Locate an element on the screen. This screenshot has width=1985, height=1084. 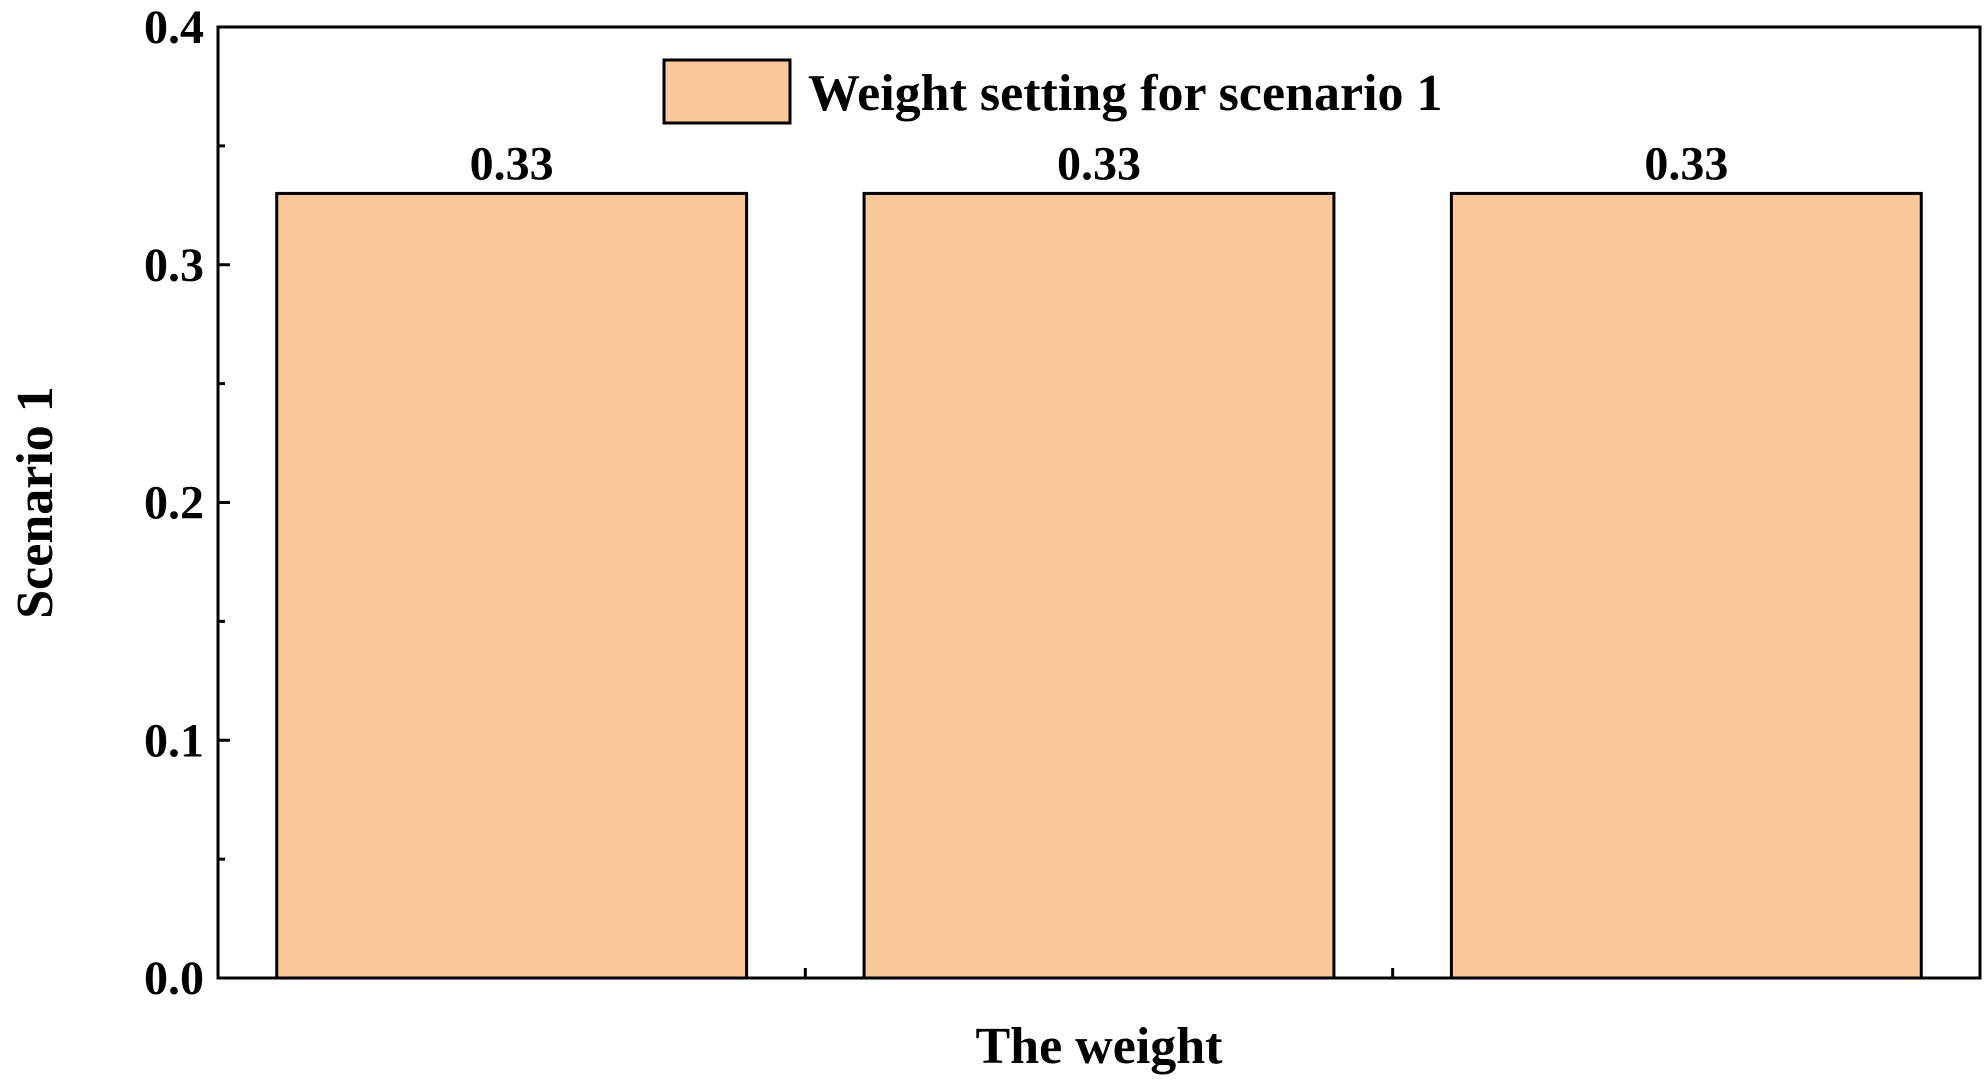
legend-label: Weight setting for scenario 1 is located at coordinates (1125, 93).